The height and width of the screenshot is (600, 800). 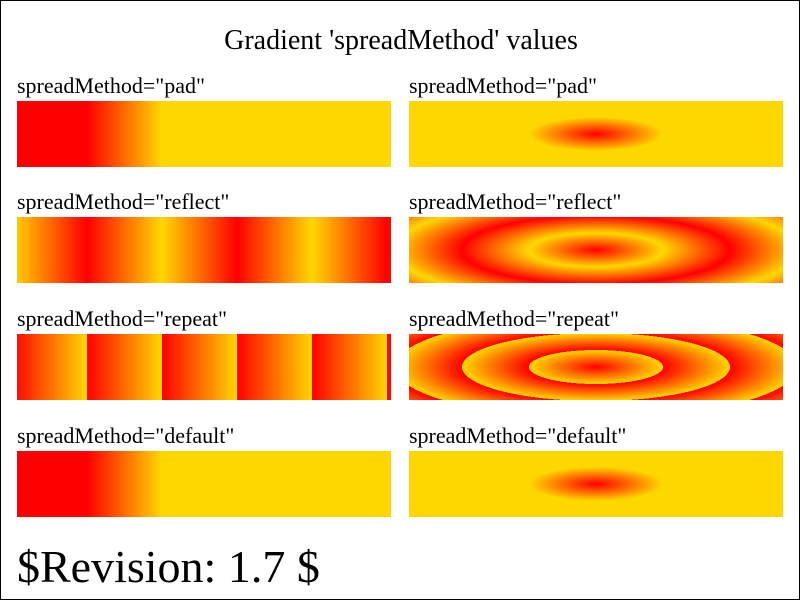 What do you see at coordinates (515, 201) in the screenshot?
I see `radial-reflect-label: spreadMethod="reflect"` at bounding box center [515, 201].